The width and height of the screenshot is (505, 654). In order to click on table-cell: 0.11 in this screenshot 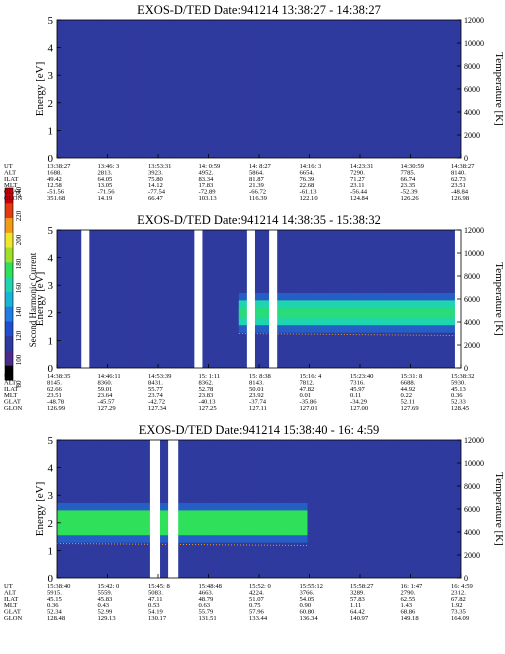, I will do `click(355, 395)`.